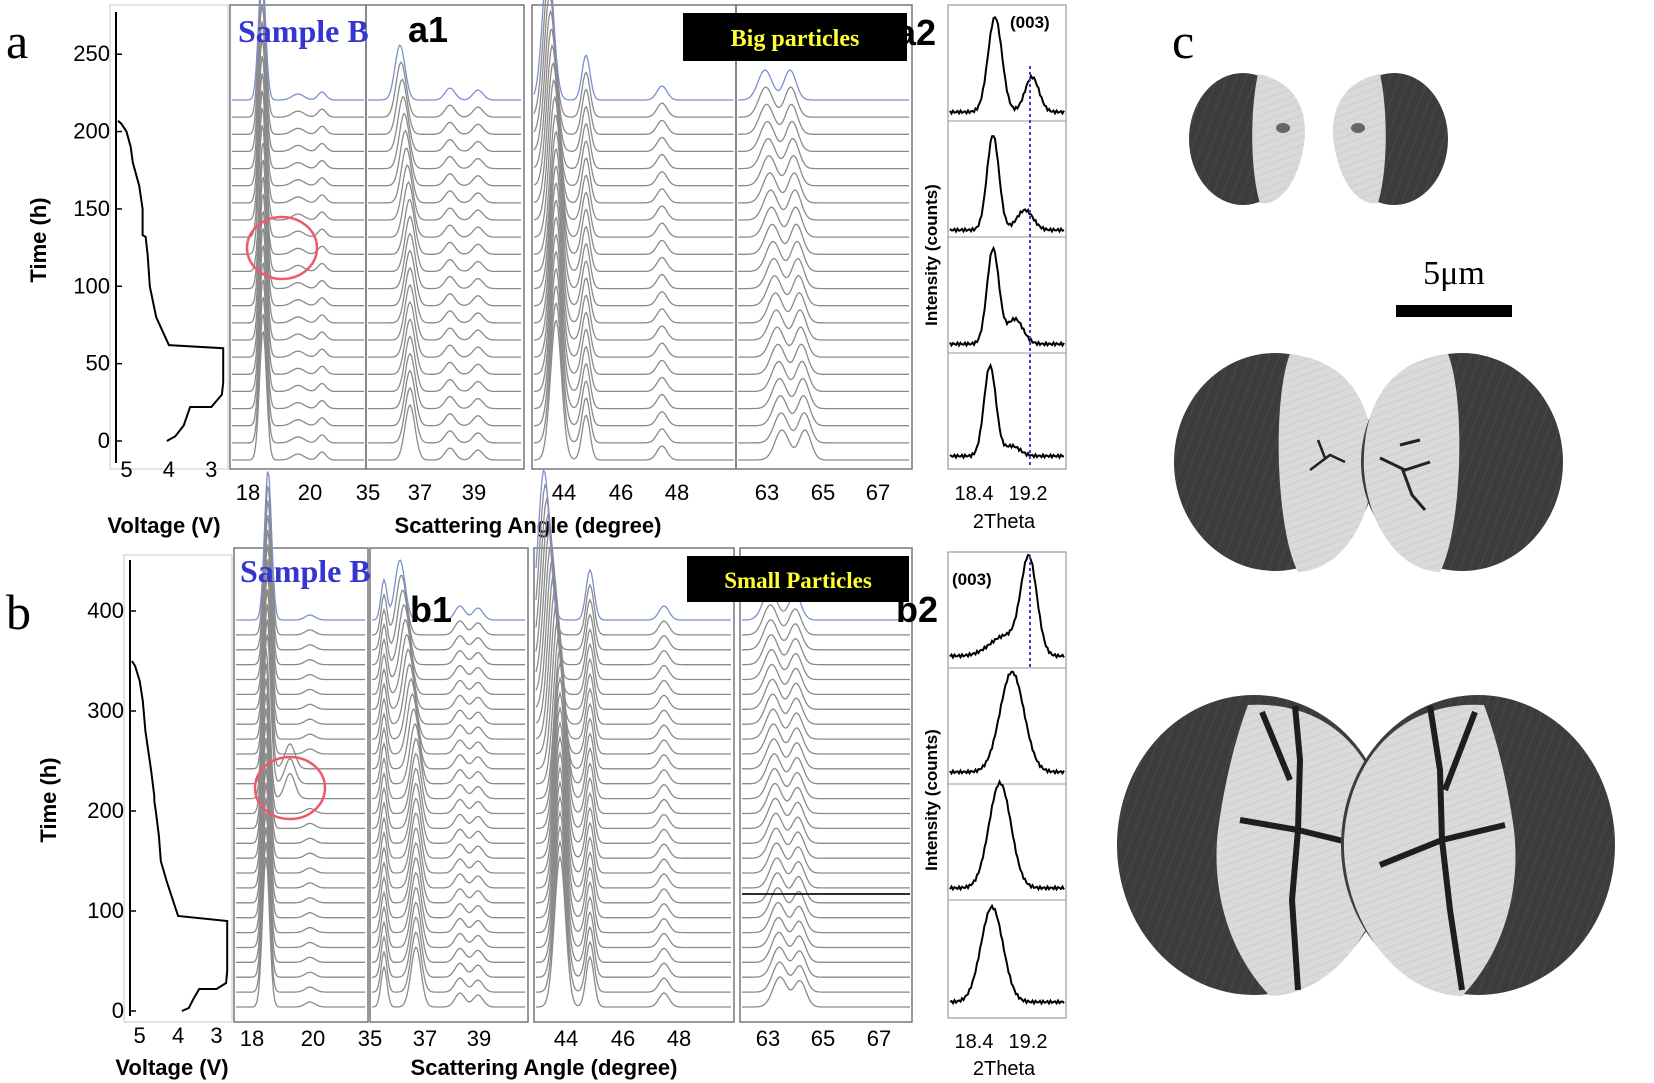 This screenshot has width=1654, height=1083. Describe the element at coordinates (931, 255) in the screenshot. I see `inset-y-label: Intensity (counts)` at that location.